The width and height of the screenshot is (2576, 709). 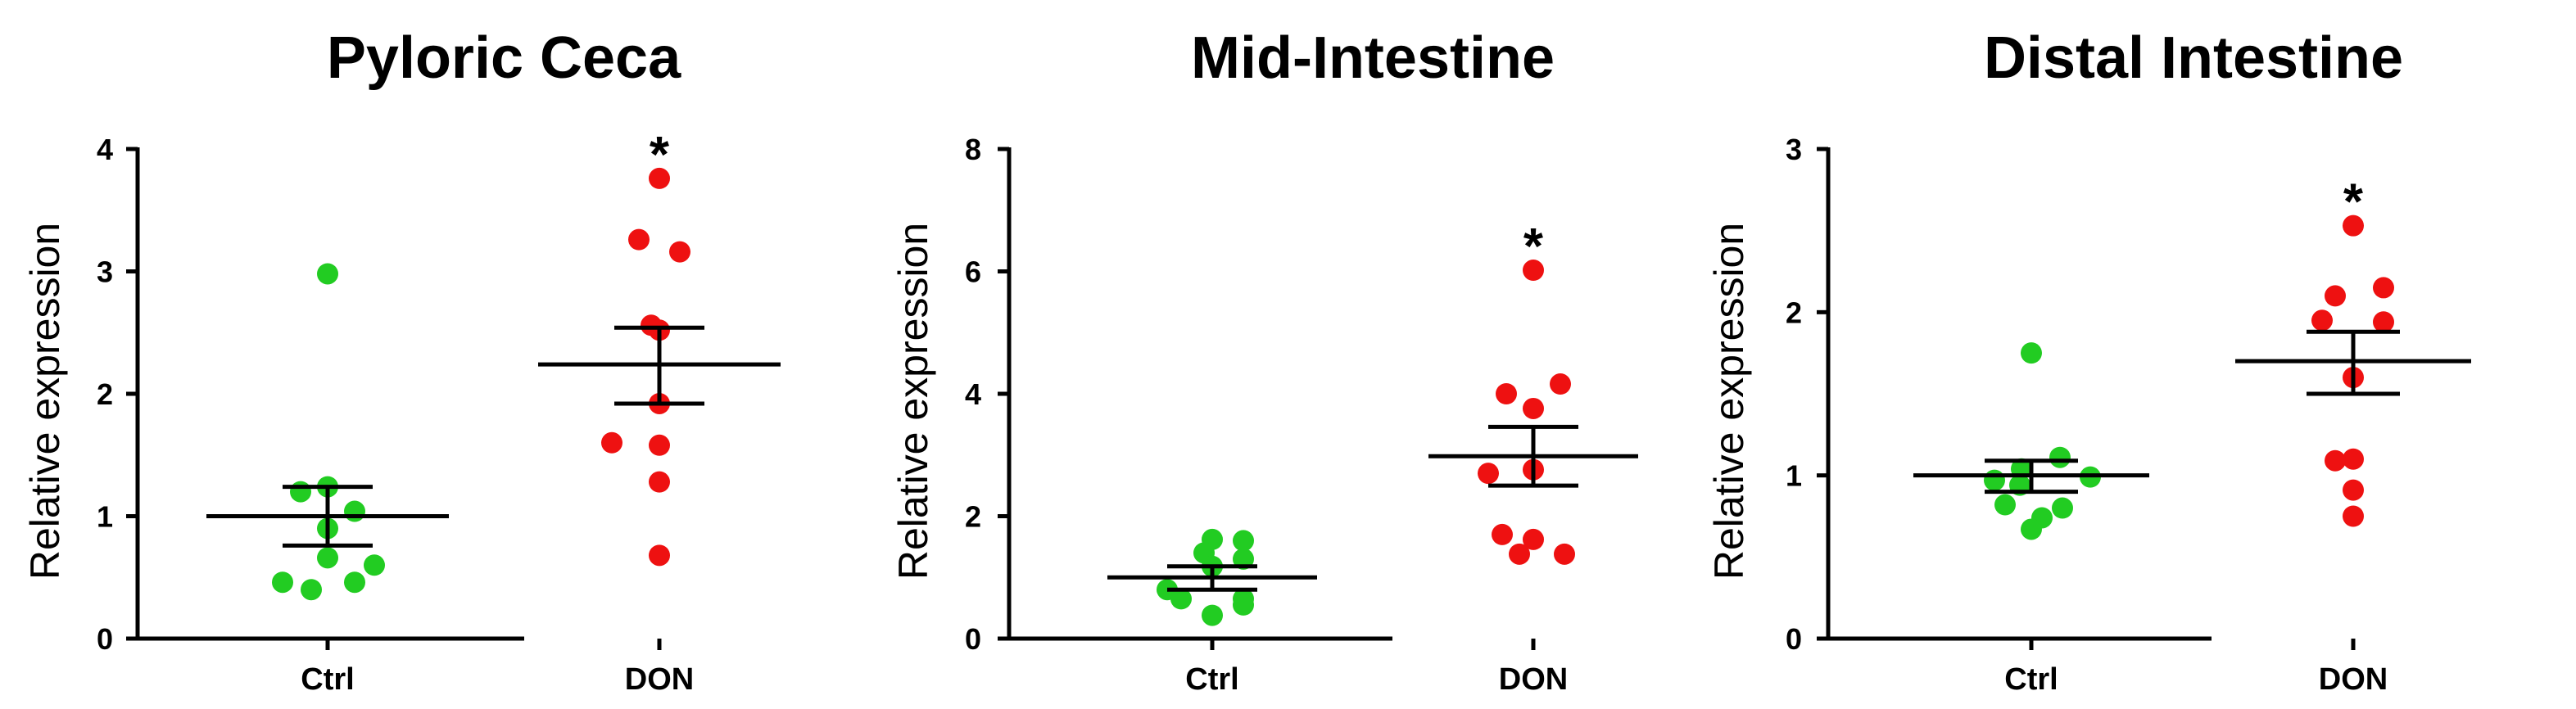 I want to click on panel-title: Distal Intestine, so click(x=2193, y=58).